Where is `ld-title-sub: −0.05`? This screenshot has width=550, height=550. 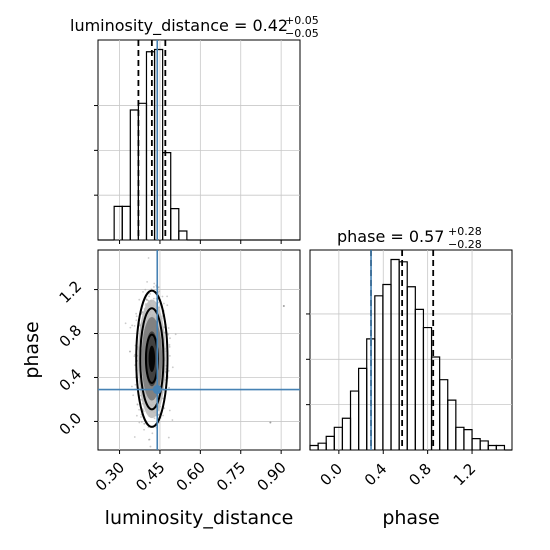 ld-title-sub: −0.05 is located at coordinates (302, 33).